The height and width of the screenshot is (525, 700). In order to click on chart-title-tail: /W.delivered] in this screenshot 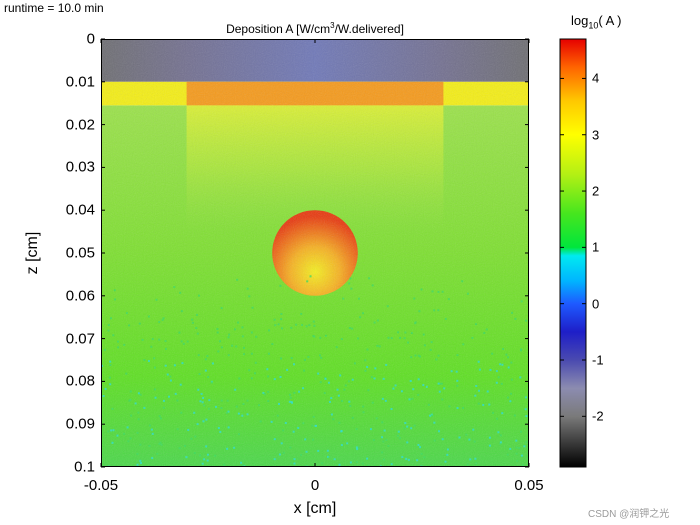, I will do `click(369, 29)`.